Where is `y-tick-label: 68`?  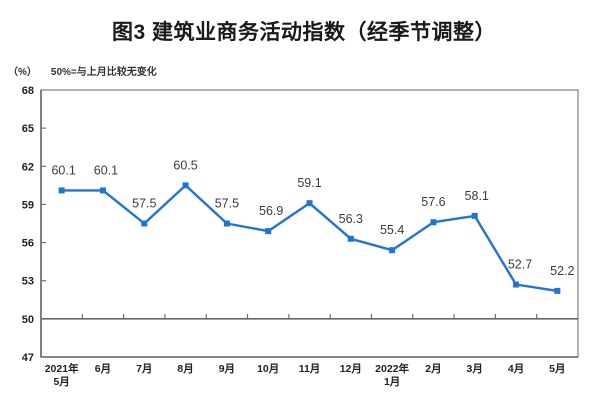
y-tick-label: 68 is located at coordinates (28, 91).